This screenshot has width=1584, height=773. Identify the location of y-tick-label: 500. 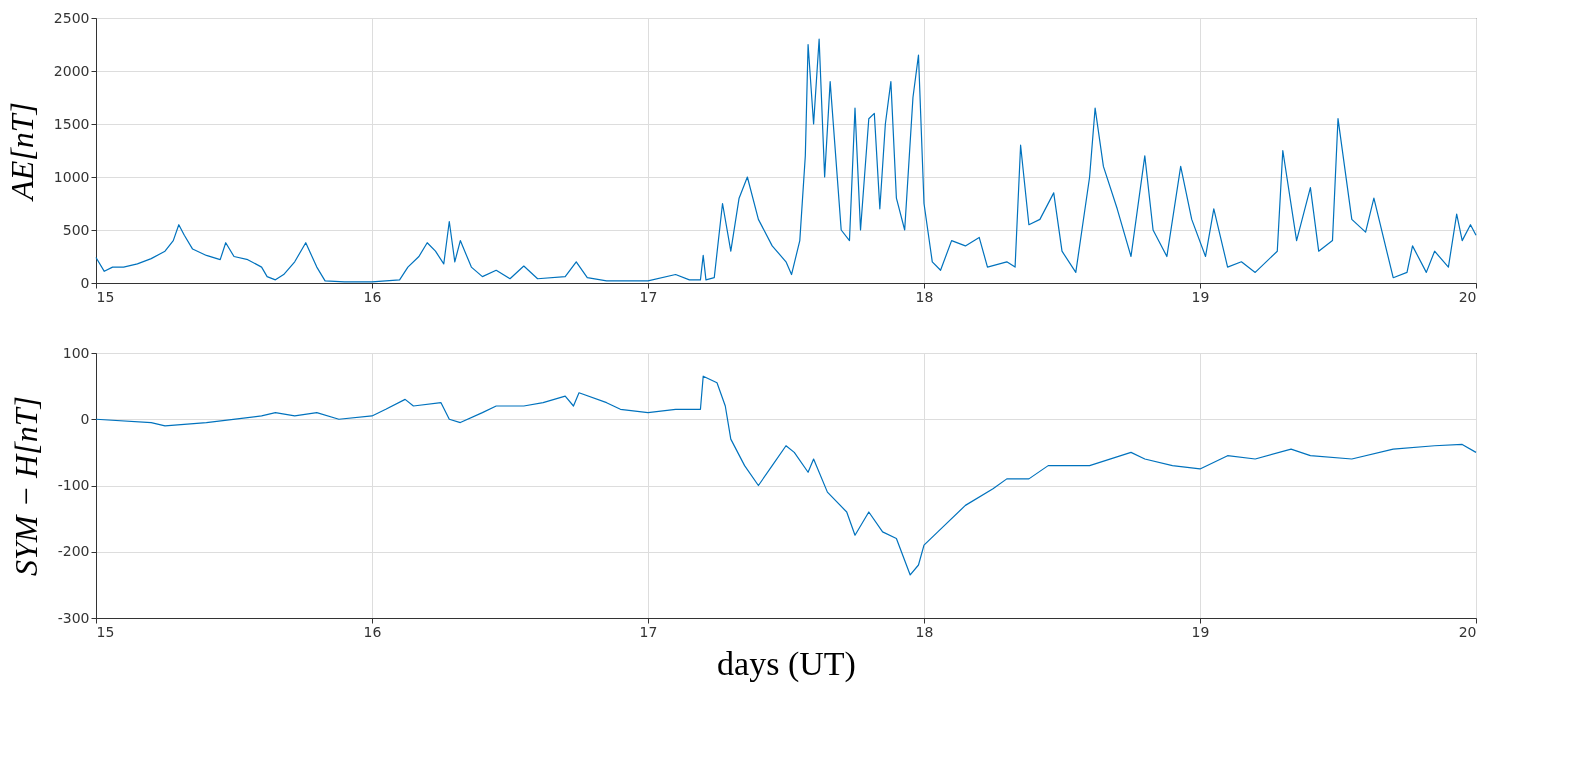
(76, 229).